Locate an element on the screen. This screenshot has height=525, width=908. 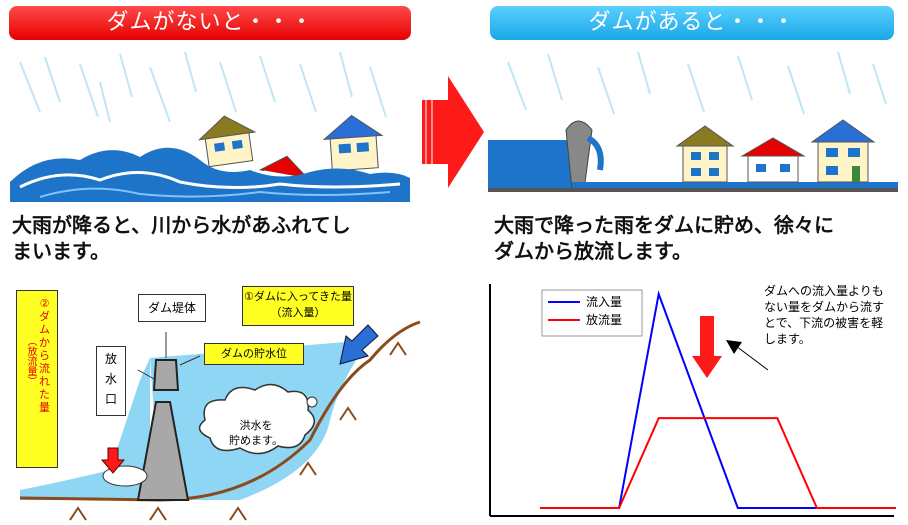
ground-hatch is located at coordinates (238, 431).